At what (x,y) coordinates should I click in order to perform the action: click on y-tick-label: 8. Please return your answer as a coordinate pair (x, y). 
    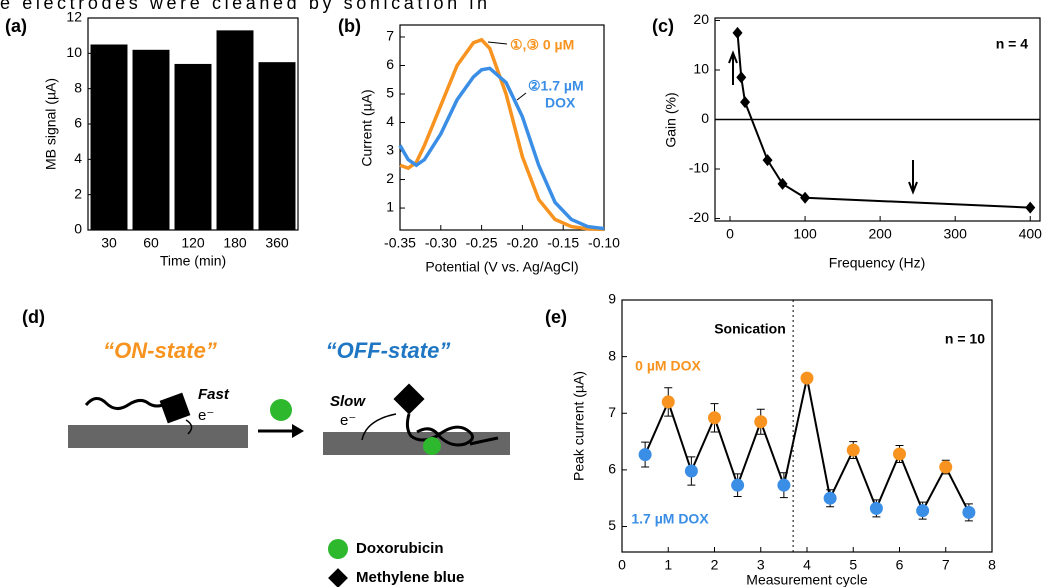
    Looking at the image, I should click on (78, 87).